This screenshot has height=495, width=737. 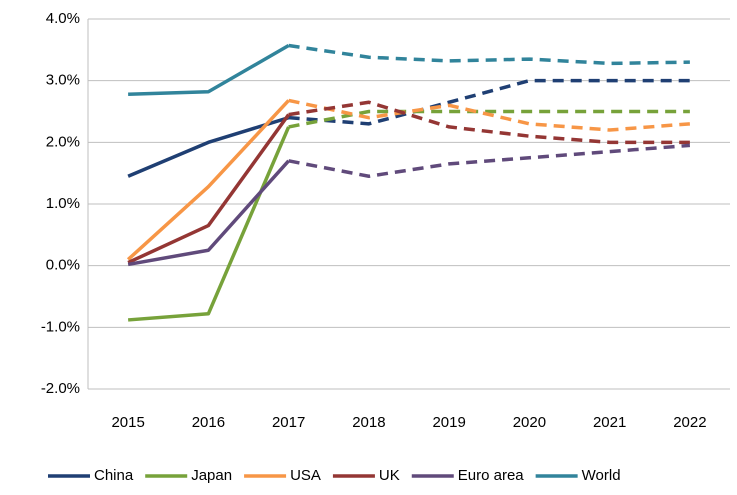 What do you see at coordinates (491, 475) in the screenshot?
I see `legend-label: Euro area` at bounding box center [491, 475].